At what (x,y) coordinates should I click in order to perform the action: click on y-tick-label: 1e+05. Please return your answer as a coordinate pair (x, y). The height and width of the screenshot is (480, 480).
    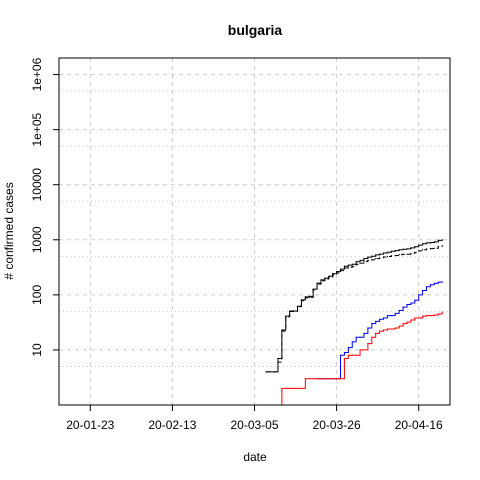
    Looking at the image, I should click on (37, 129).